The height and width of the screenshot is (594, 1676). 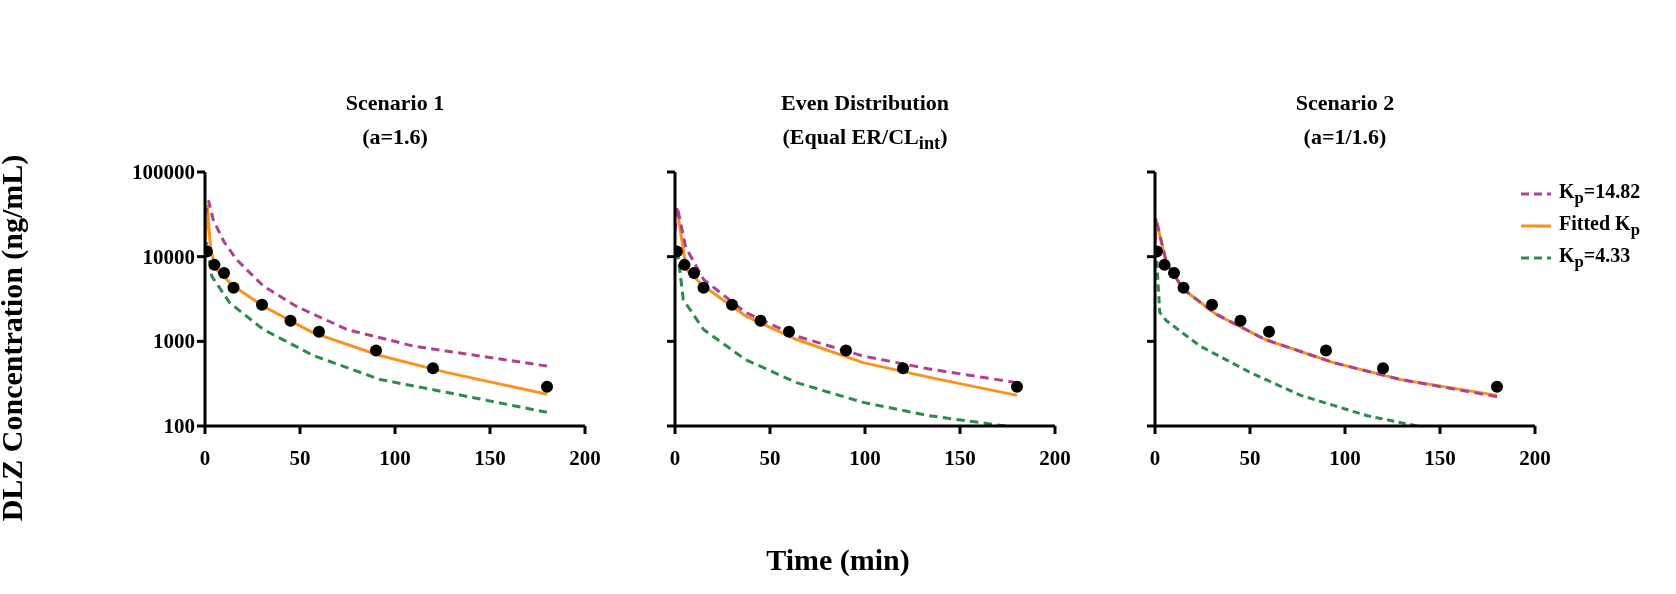 What do you see at coordinates (865, 139) in the screenshot?
I see `chart-subtitle: (Equal ER/CL$_{int}$)` at bounding box center [865, 139].